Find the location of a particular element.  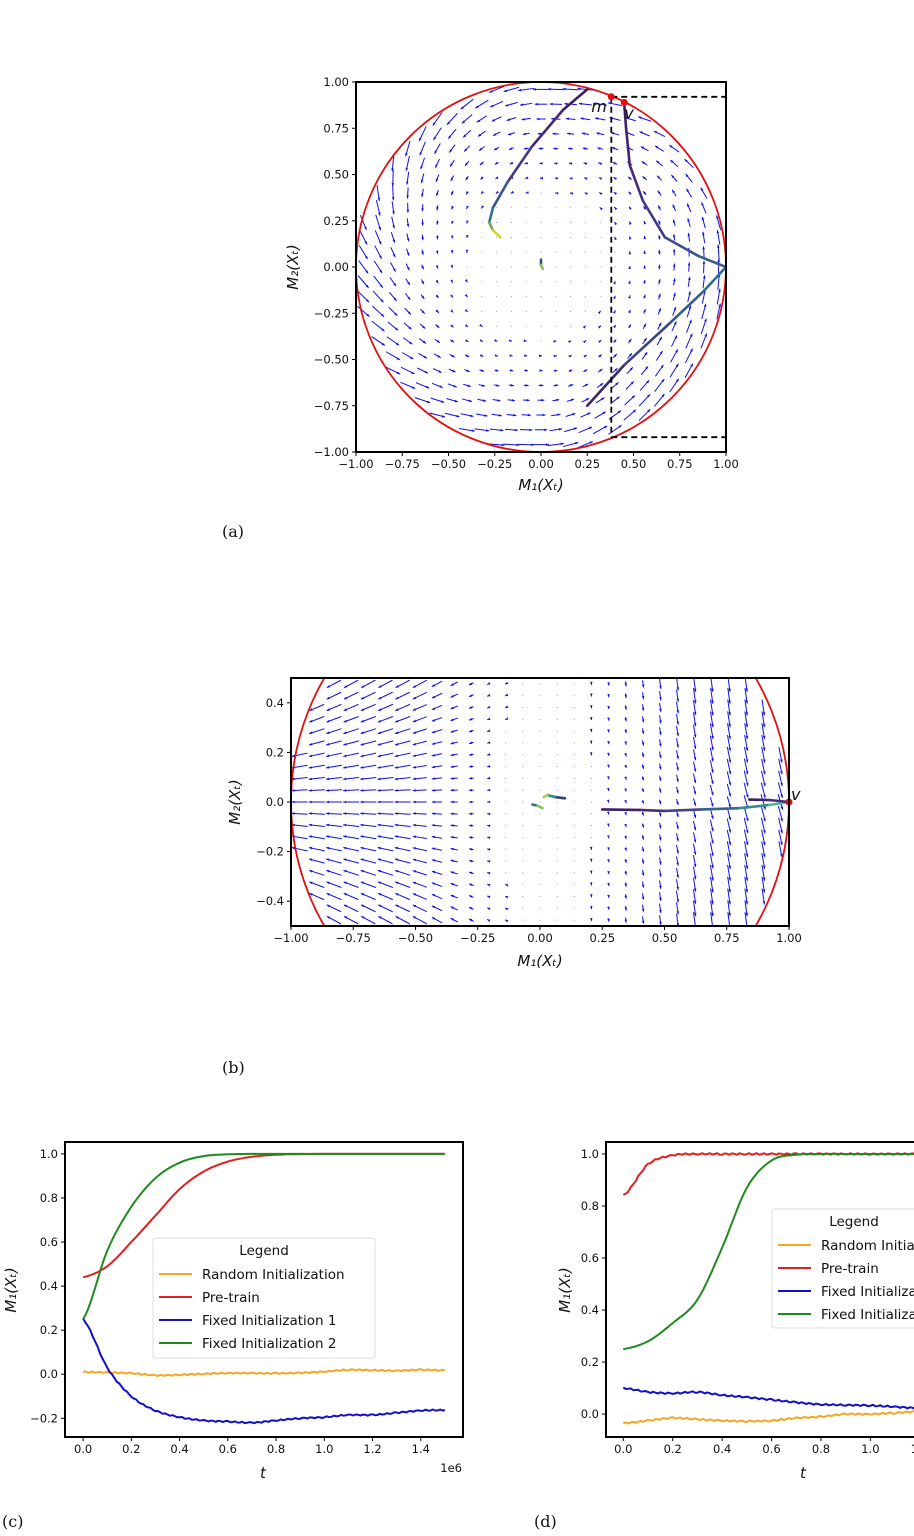

y-tick-label: 0.6 is located at coordinates (49, 1242).